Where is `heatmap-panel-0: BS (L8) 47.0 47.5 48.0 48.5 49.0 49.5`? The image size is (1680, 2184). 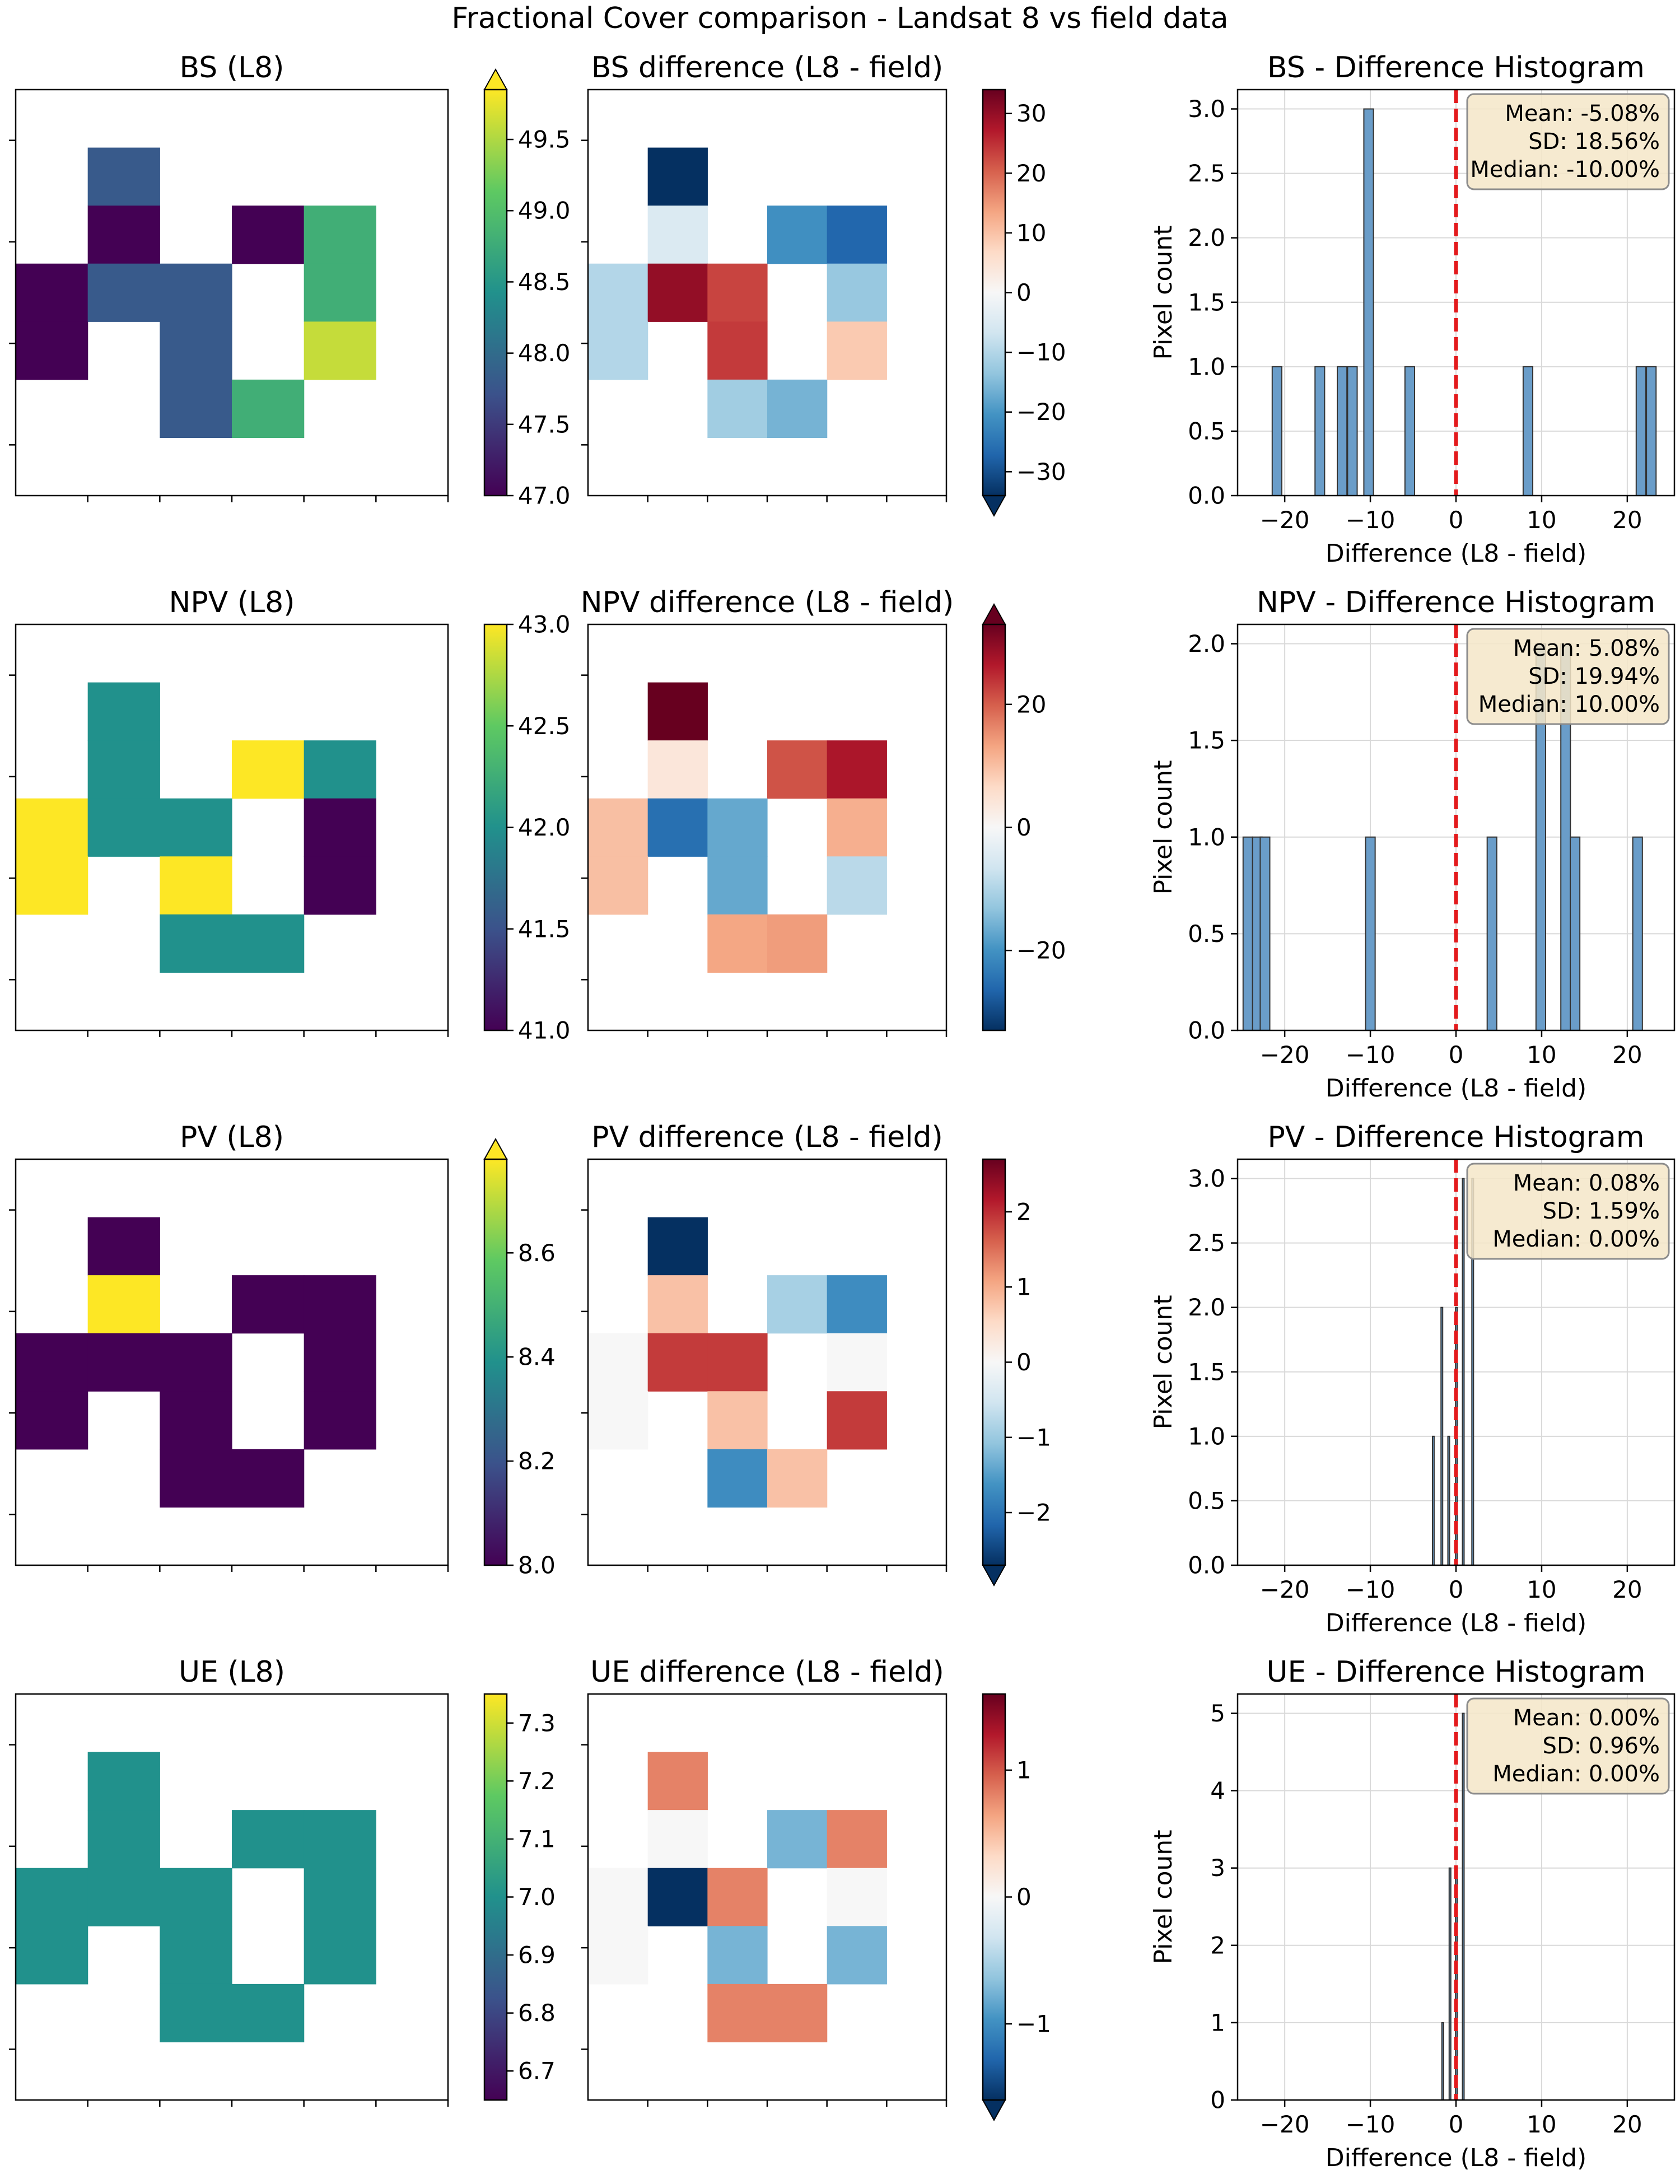 heatmap-panel-0: BS (L8) 47.0 47.5 48.0 48.5 49.0 49.5 is located at coordinates (290, 281).